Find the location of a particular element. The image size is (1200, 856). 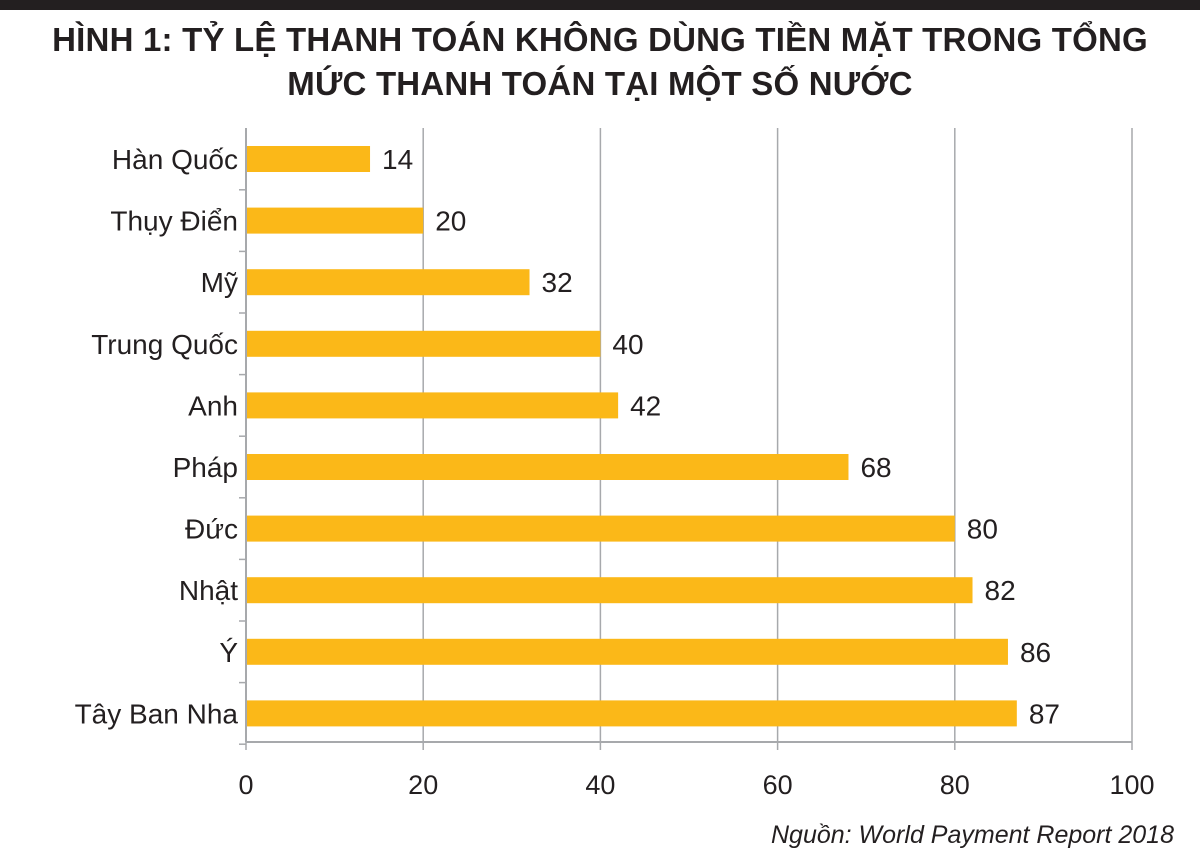

data-label: 40 is located at coordinates (627, 344).